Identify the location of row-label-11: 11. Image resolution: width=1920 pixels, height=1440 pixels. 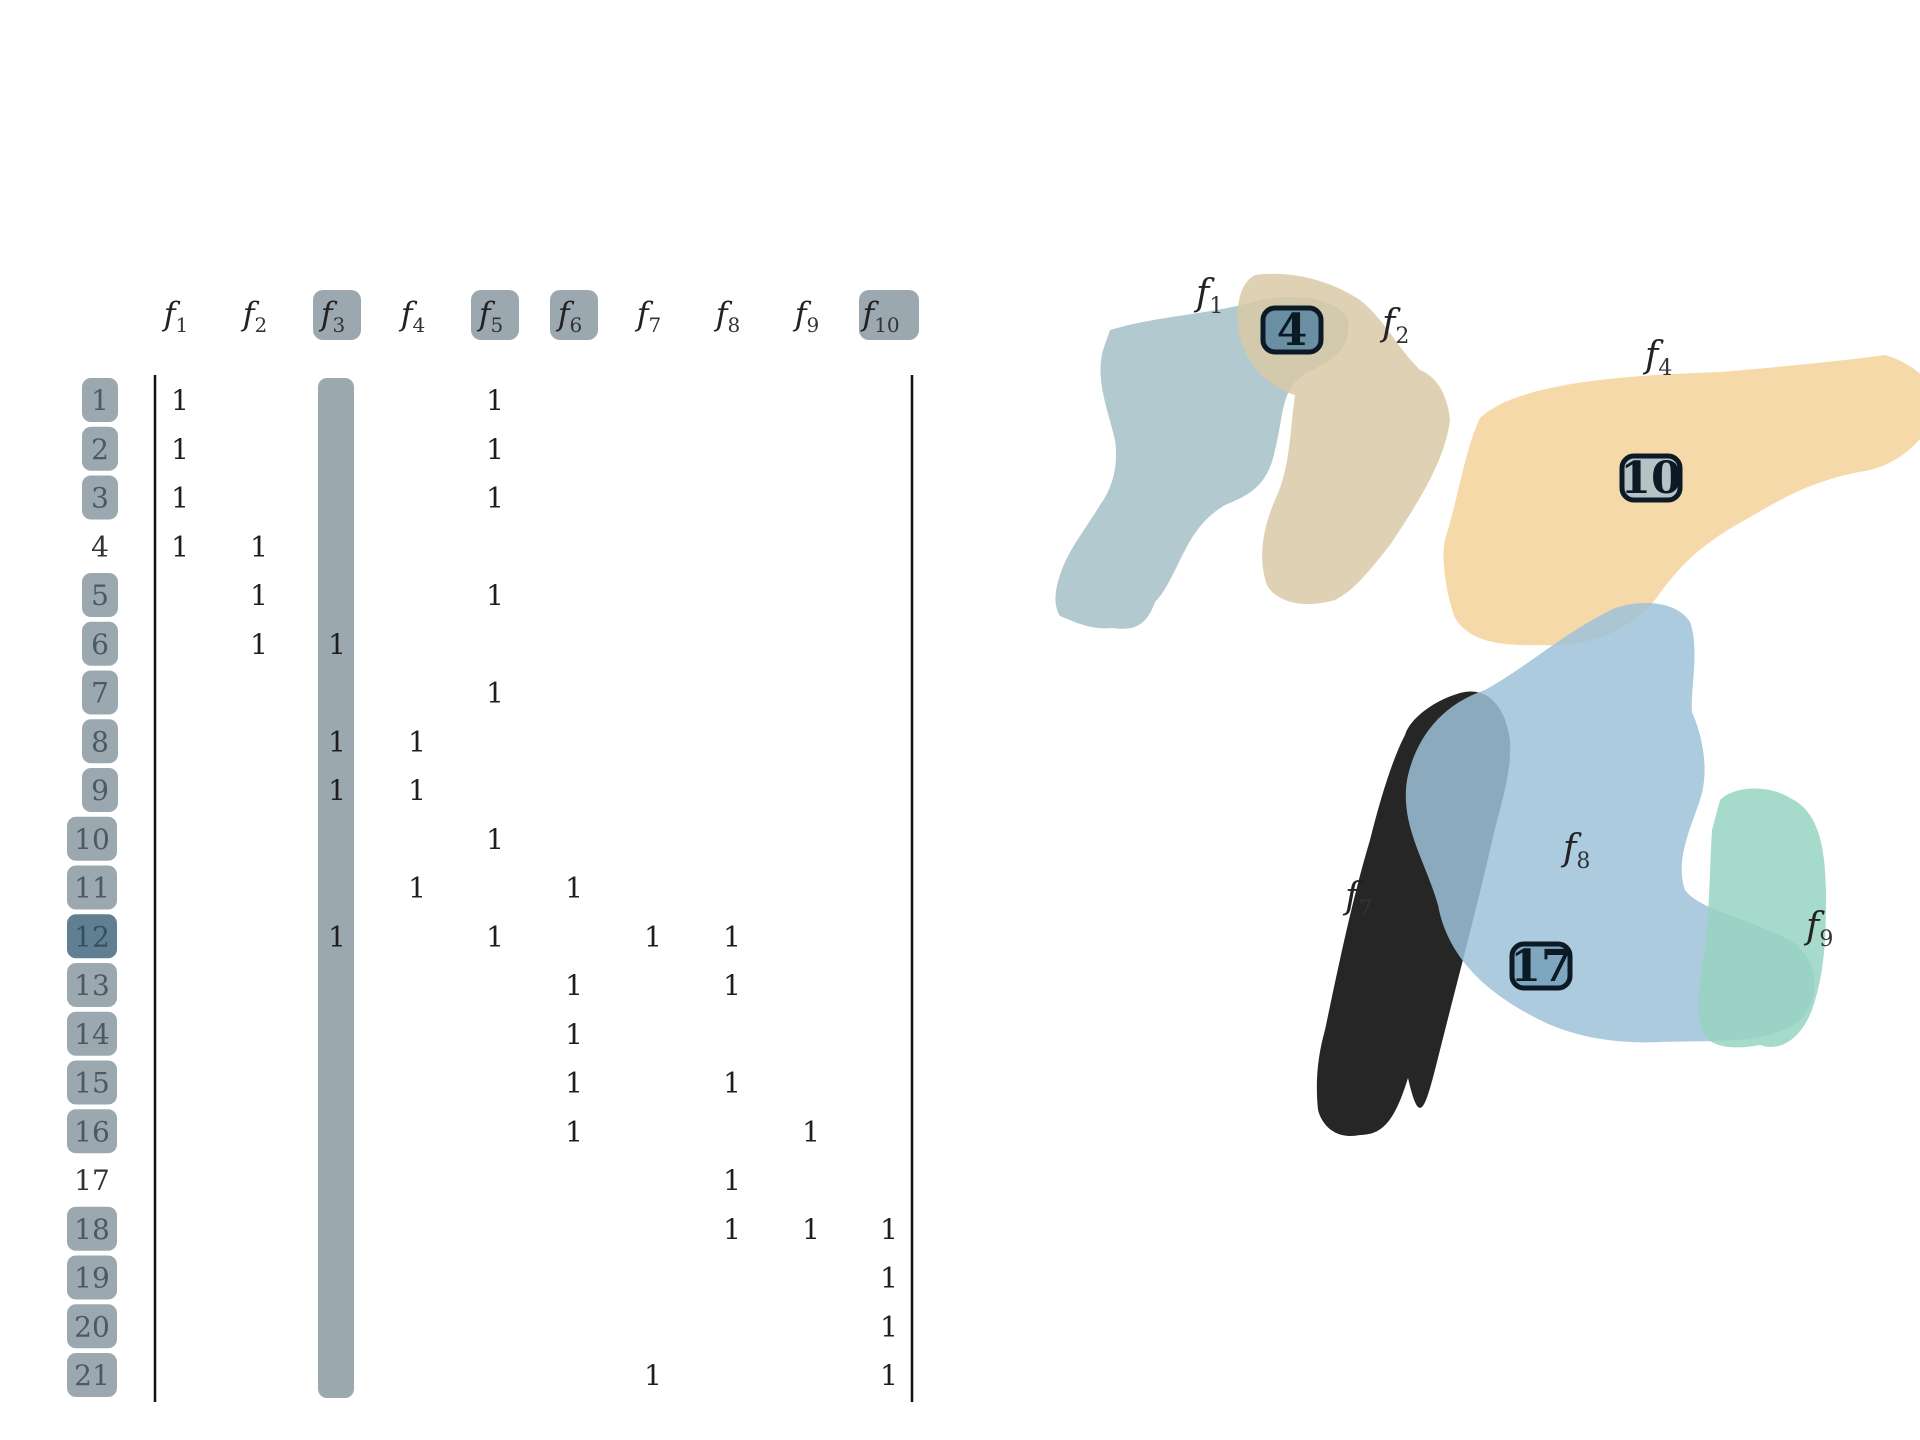
(92, 887).